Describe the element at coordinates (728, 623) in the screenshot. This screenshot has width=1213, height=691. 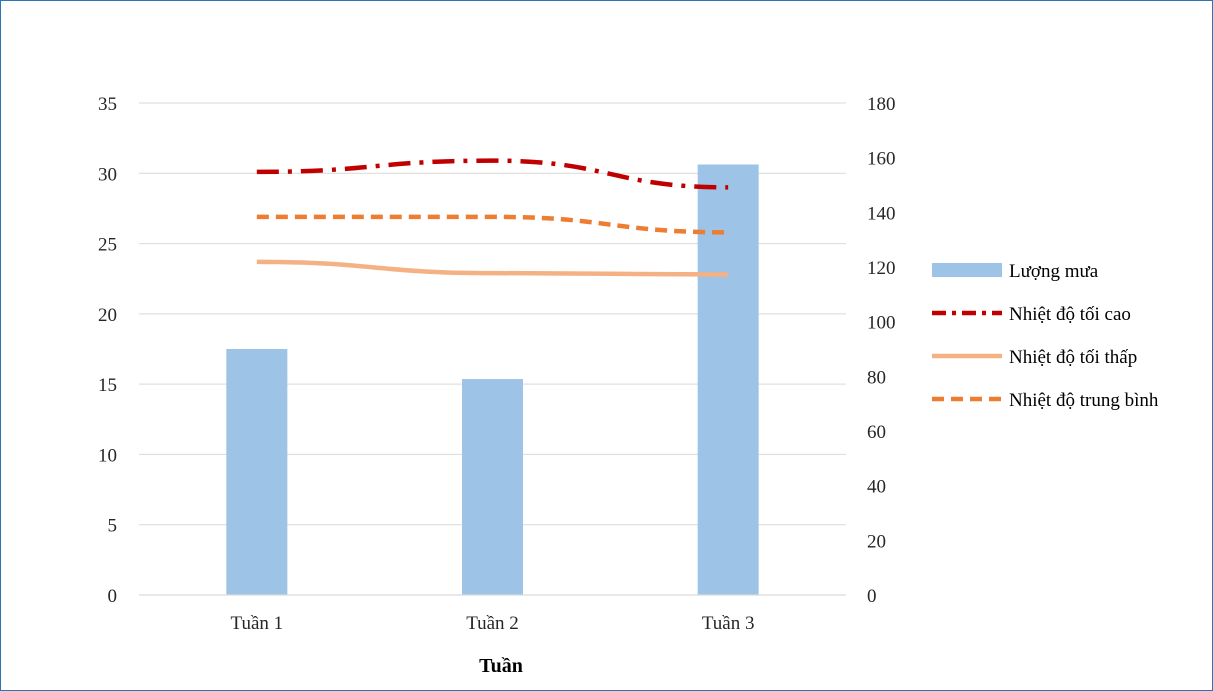
I see `x-tick-label: Tuần 3` at that location.